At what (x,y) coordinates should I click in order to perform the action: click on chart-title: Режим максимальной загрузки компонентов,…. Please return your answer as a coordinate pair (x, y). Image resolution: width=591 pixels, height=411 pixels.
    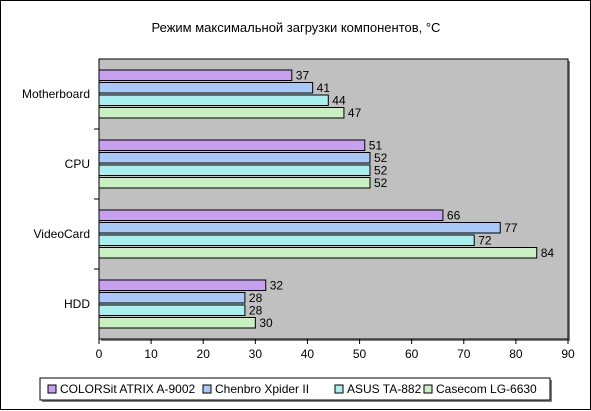
    Looking at the image, I should click on (296, 27).